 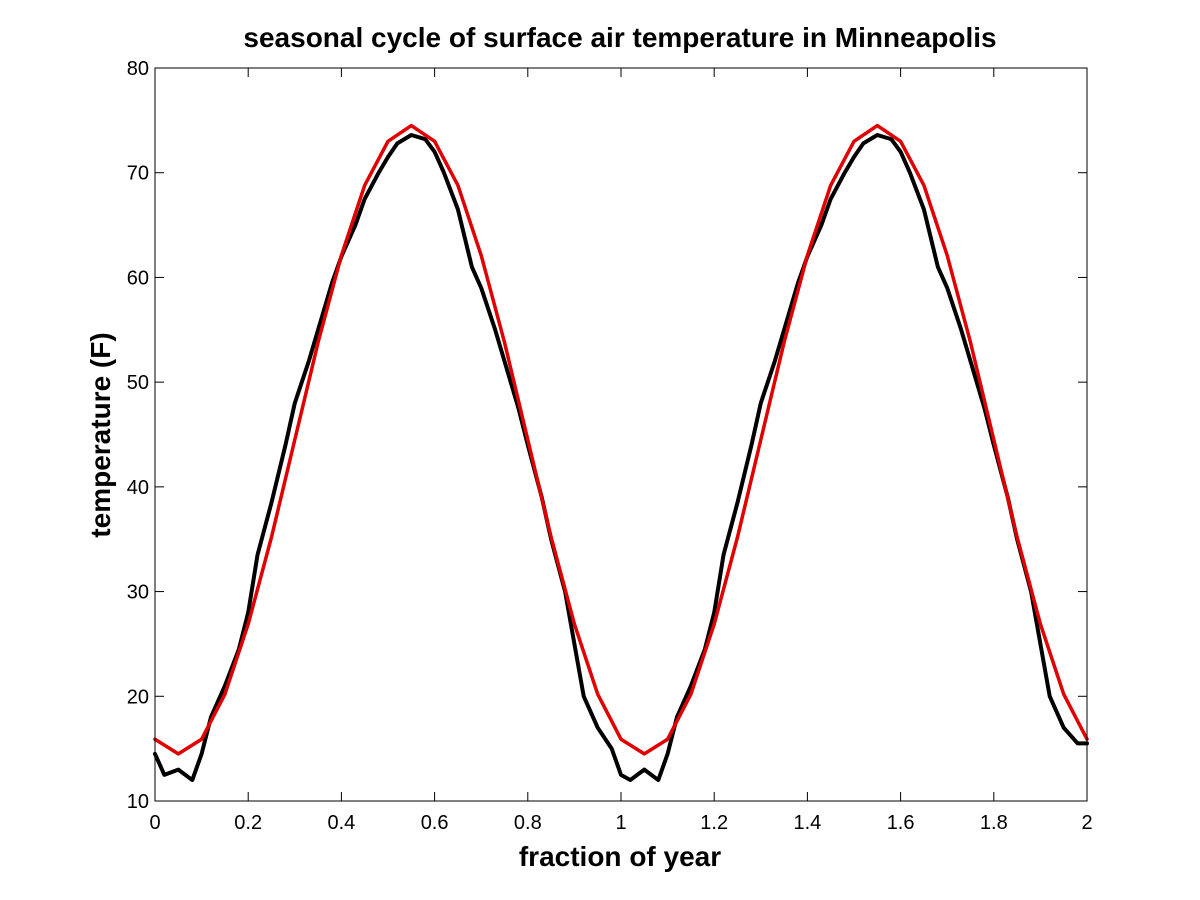 What do you see at coordinates (341, 823) in the screenshot?
I see `x-tick-label: 0.4` at bounding box center [341, 823].